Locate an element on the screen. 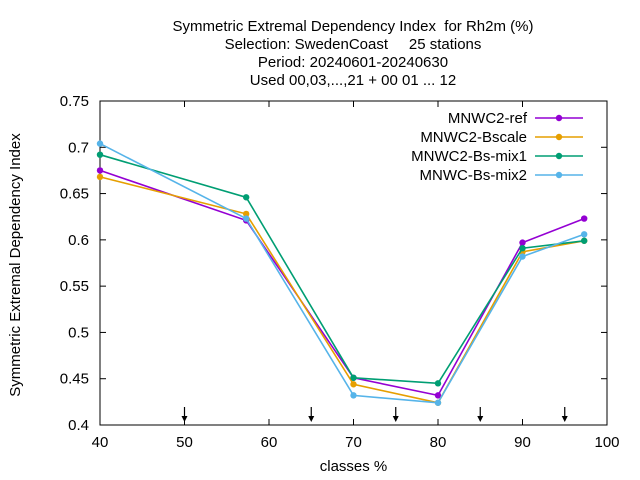 This screenshot has height=480, width=640. legend-label: MNWC2-Bscale is located at coordinates (473, 137).